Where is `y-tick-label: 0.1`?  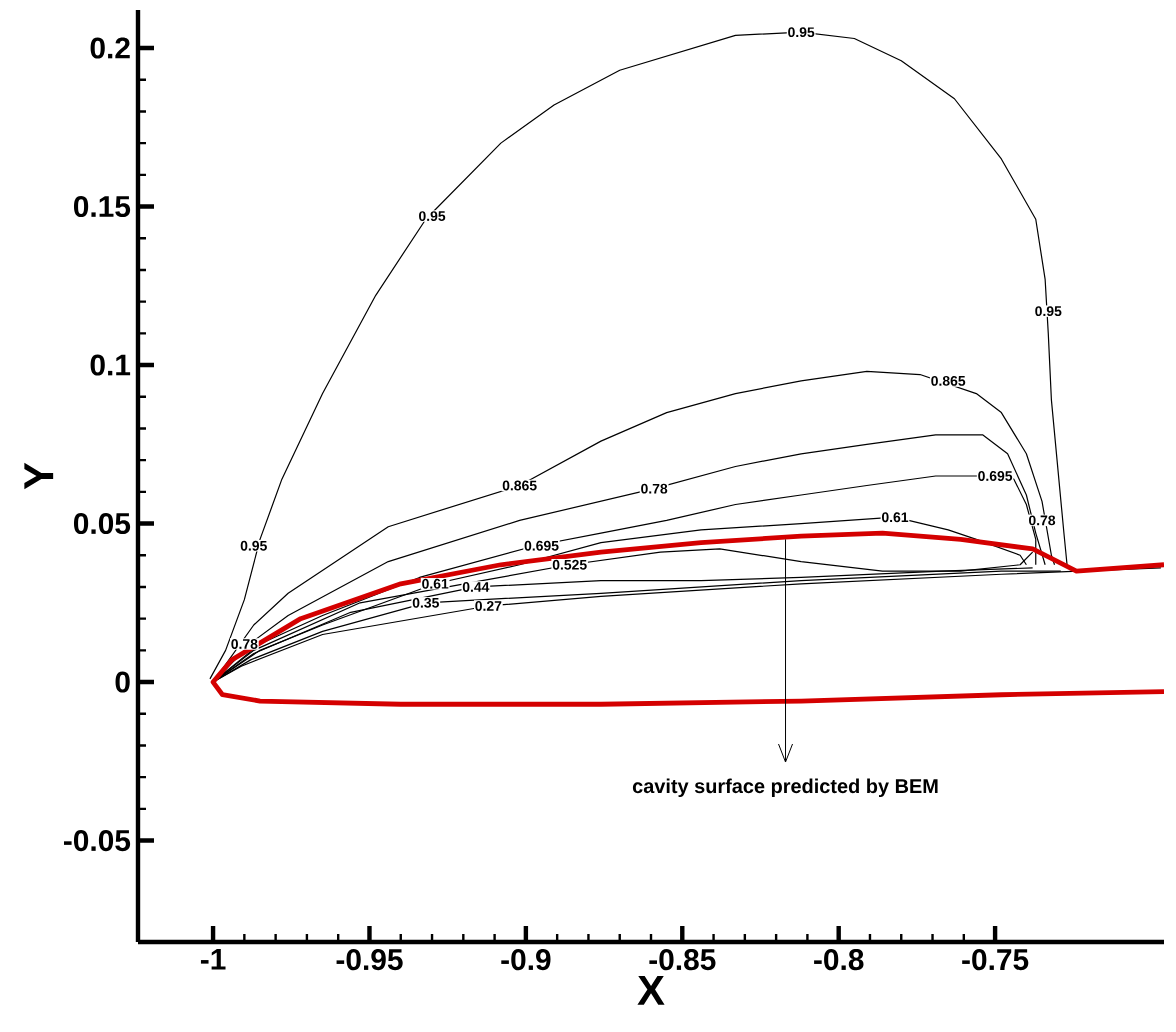
y-tick-label: 0.1 is located at coordinates (110, 365).